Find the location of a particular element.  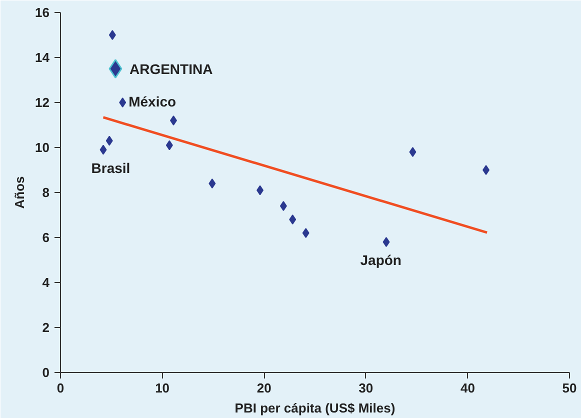

y-tick-label: 2 is located at coordinates (46, 327).